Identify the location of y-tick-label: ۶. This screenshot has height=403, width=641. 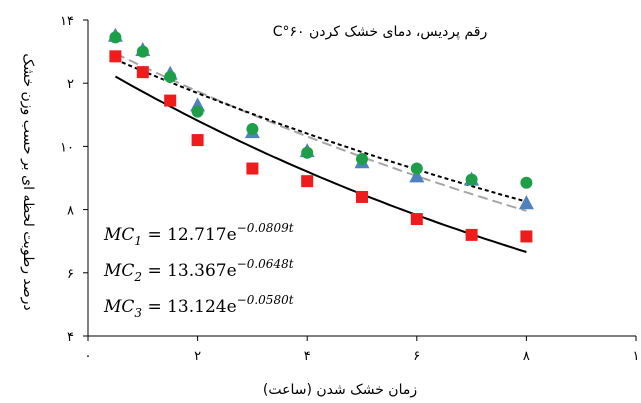
(70, 274).